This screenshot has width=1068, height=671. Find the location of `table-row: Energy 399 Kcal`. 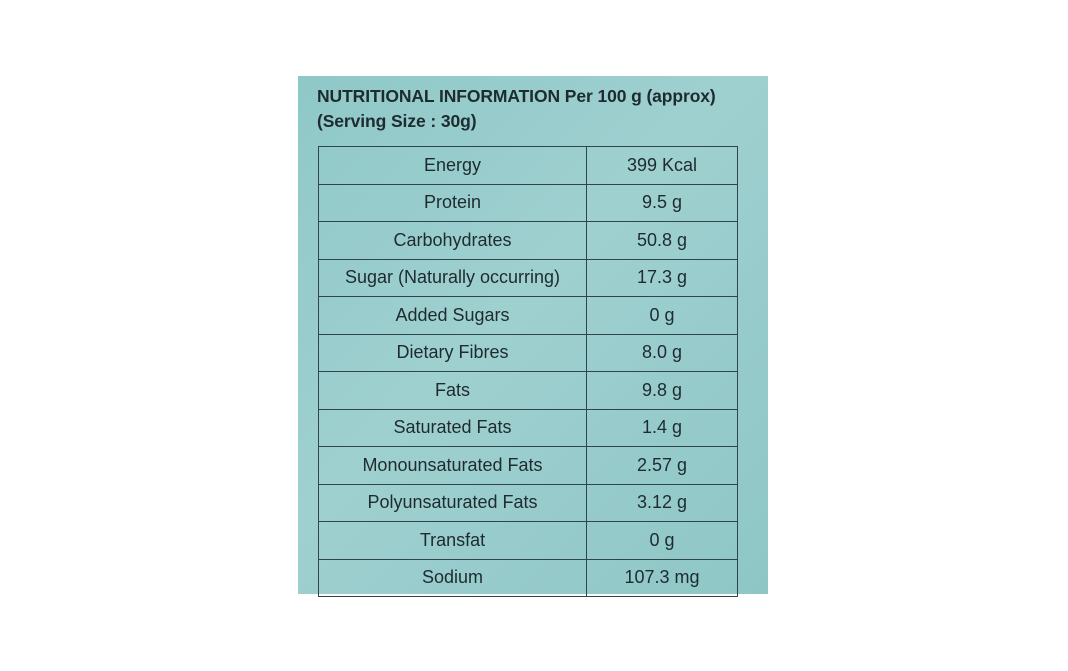

table-row: Energy 399 Kcal is located at coordinates (528, 165).